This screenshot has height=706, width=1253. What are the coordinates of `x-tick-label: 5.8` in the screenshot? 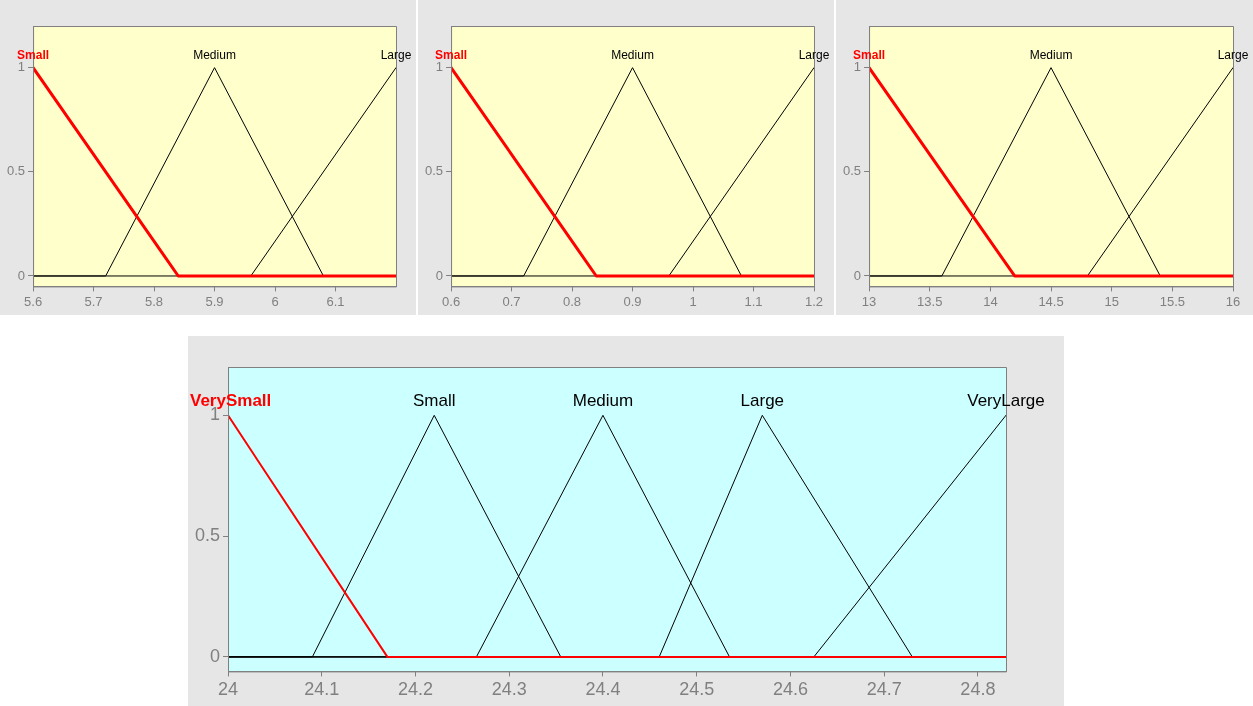 It's located at (154, 301).